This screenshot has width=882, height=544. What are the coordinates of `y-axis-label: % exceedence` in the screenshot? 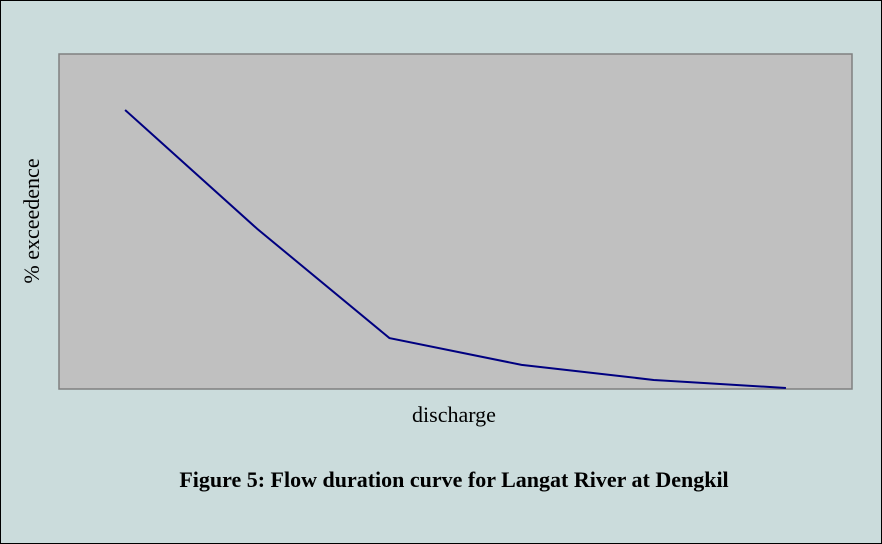 It's located at (31, 220).